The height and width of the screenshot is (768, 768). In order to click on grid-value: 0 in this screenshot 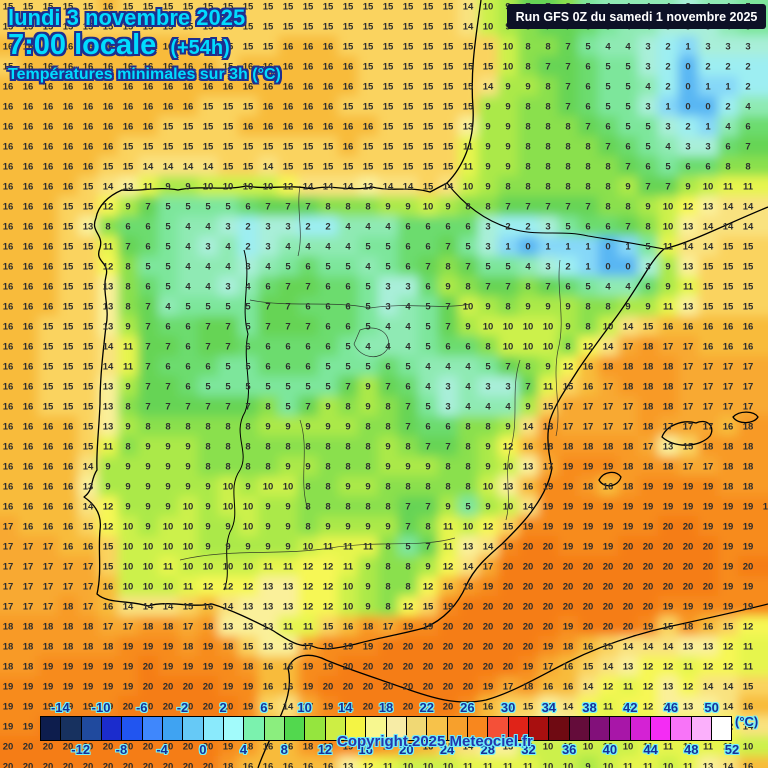, I will do `click(707, 107)`.